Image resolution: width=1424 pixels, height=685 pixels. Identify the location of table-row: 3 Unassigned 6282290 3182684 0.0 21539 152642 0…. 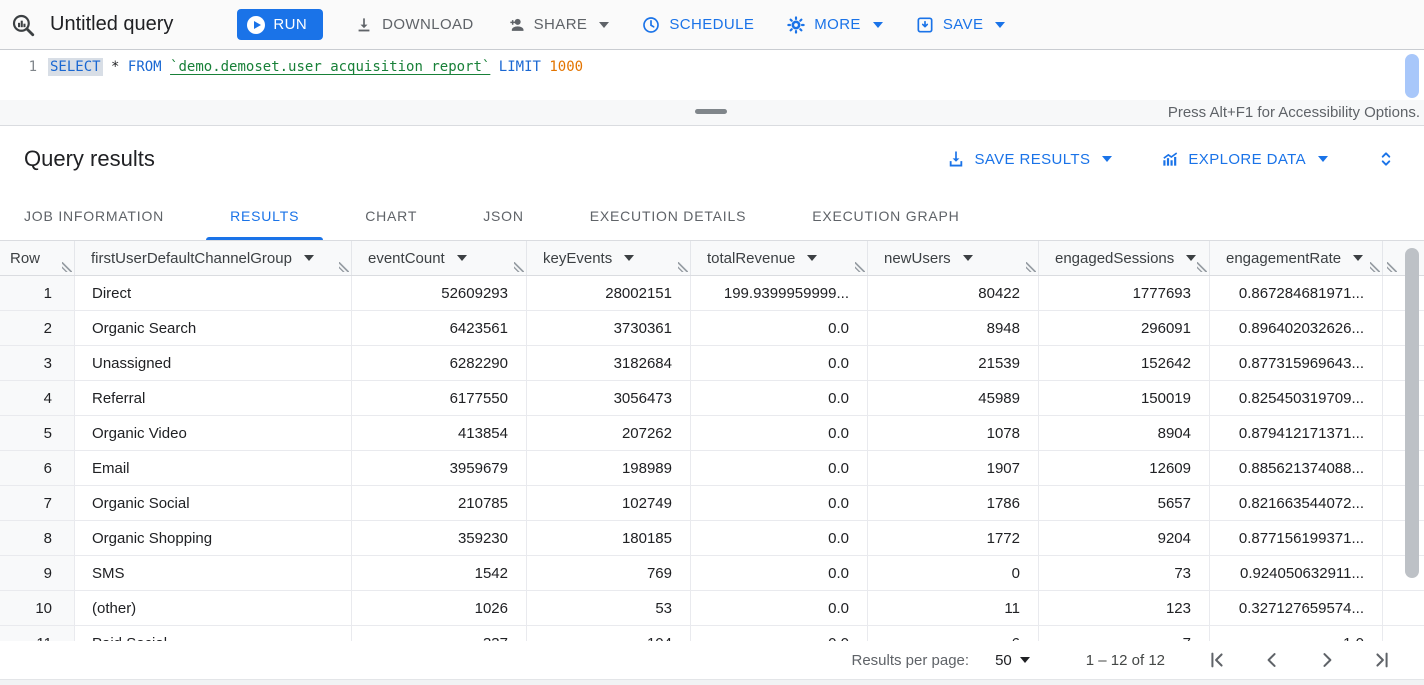
(712, 363).